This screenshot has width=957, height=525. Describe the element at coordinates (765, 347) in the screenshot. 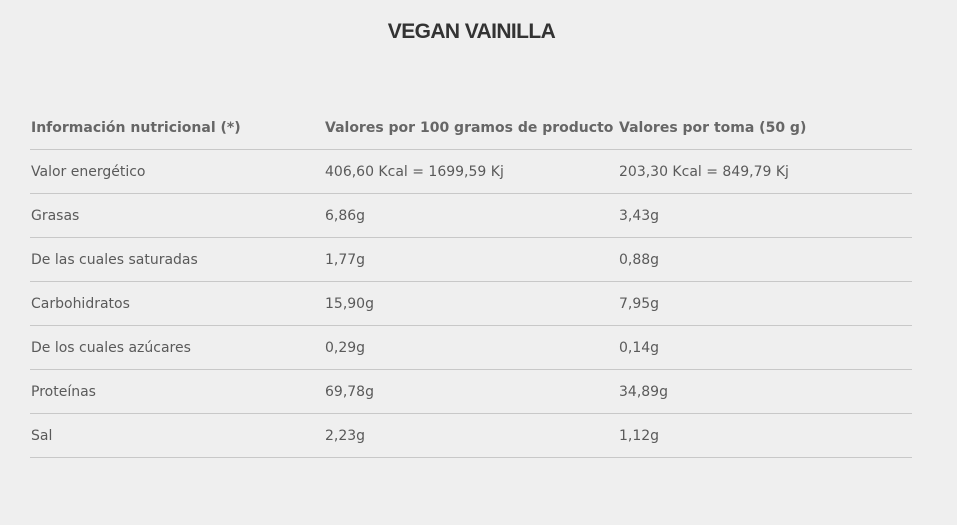

I see `value-per-serving: 0,14g` at that location.